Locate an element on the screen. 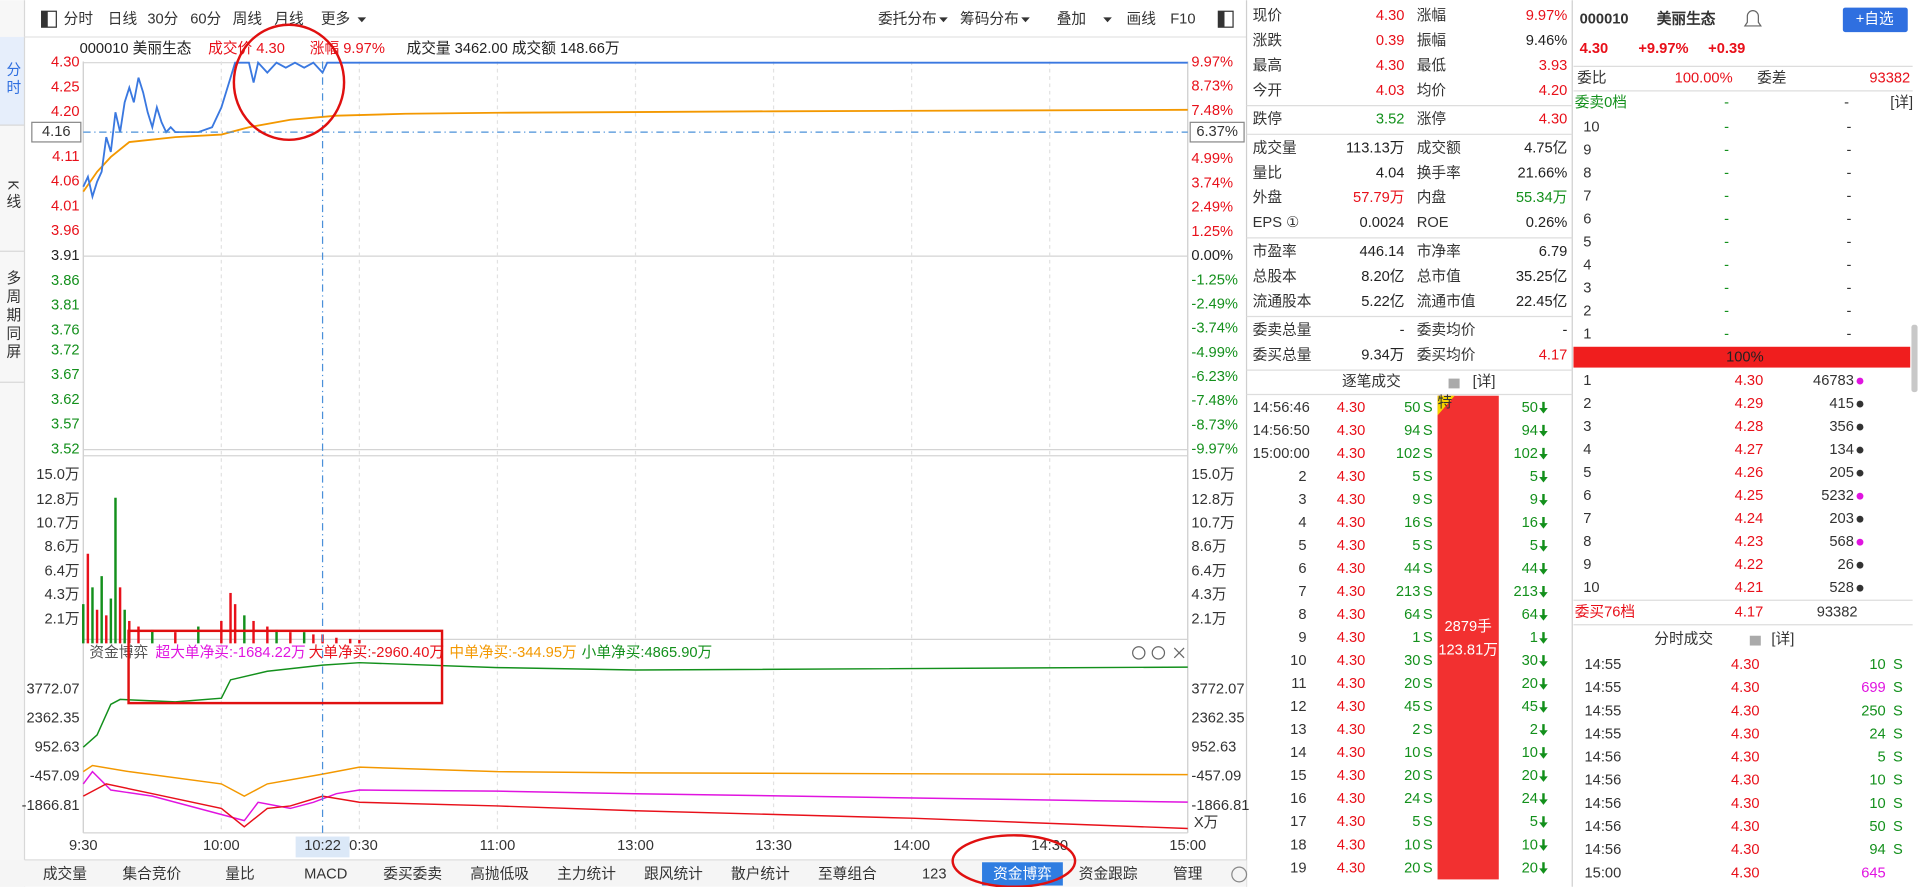  trade-index: 13 is located at coordinates (1298, 730).